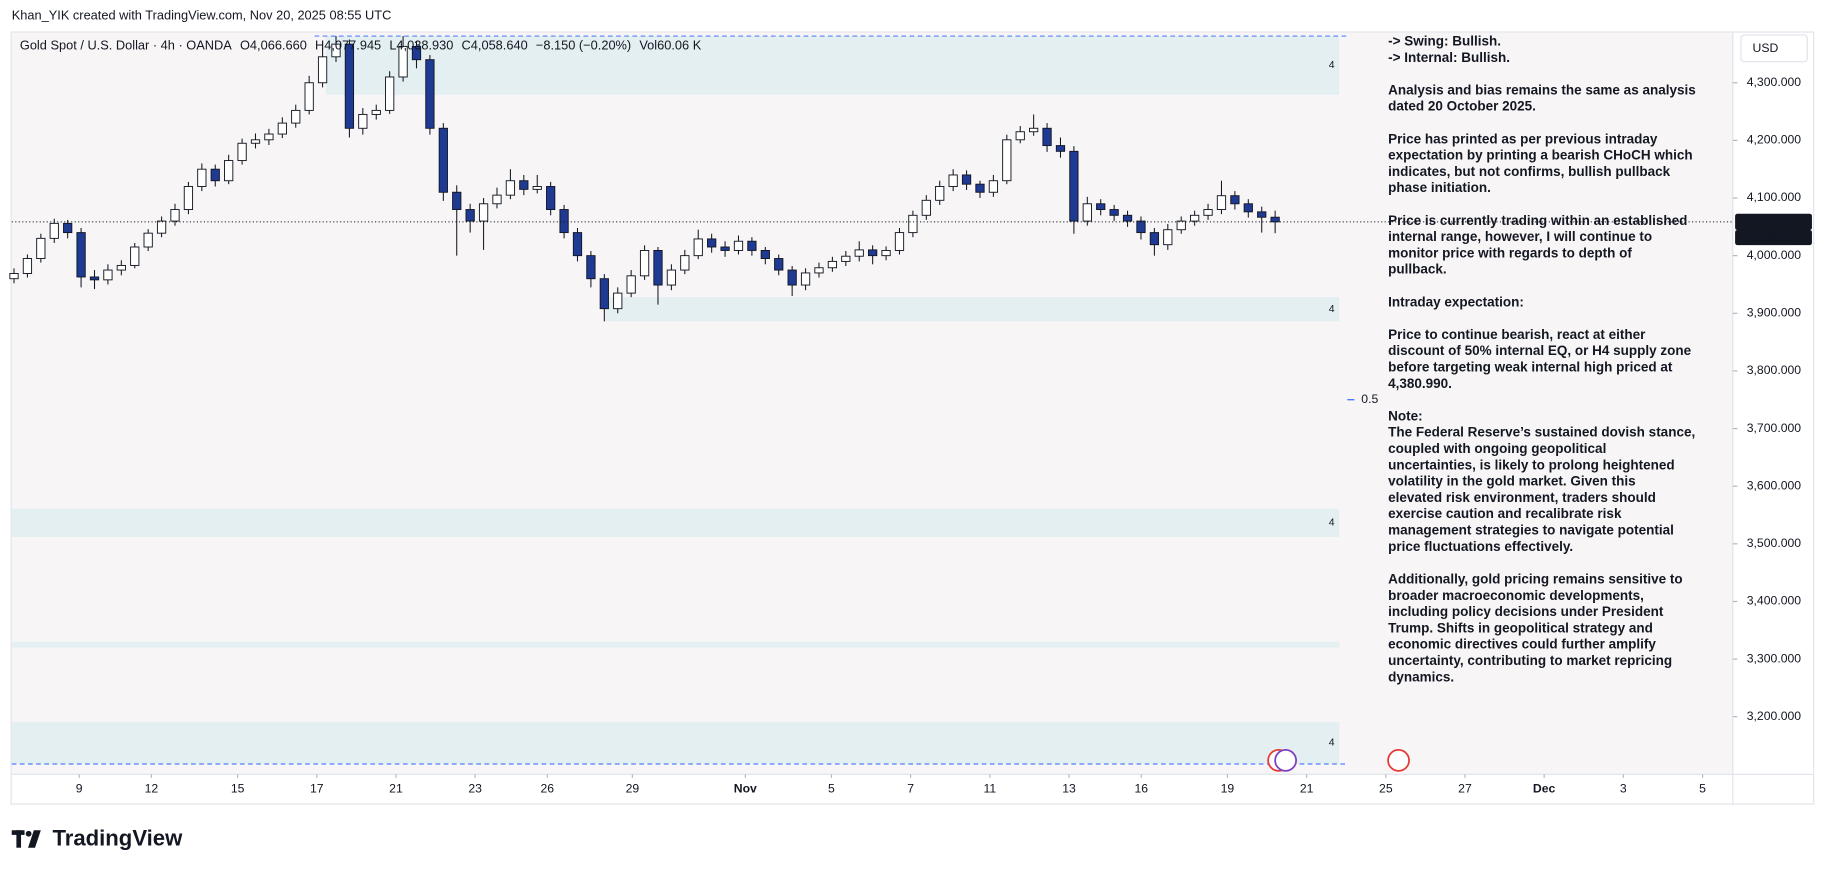 The image size is (1826, 871). I want to click on last-price-badge, so click(1773, 222).